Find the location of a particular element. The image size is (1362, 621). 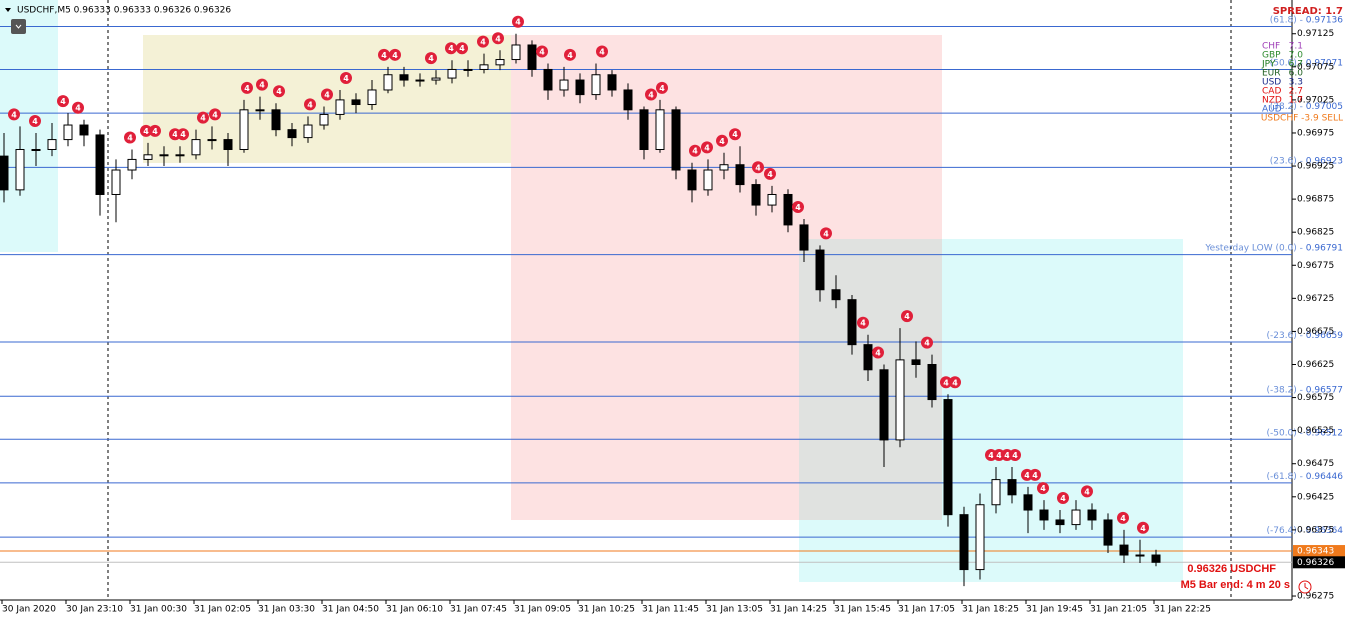

fib-value: 0.97136 is located at coordinates (1324, 20).